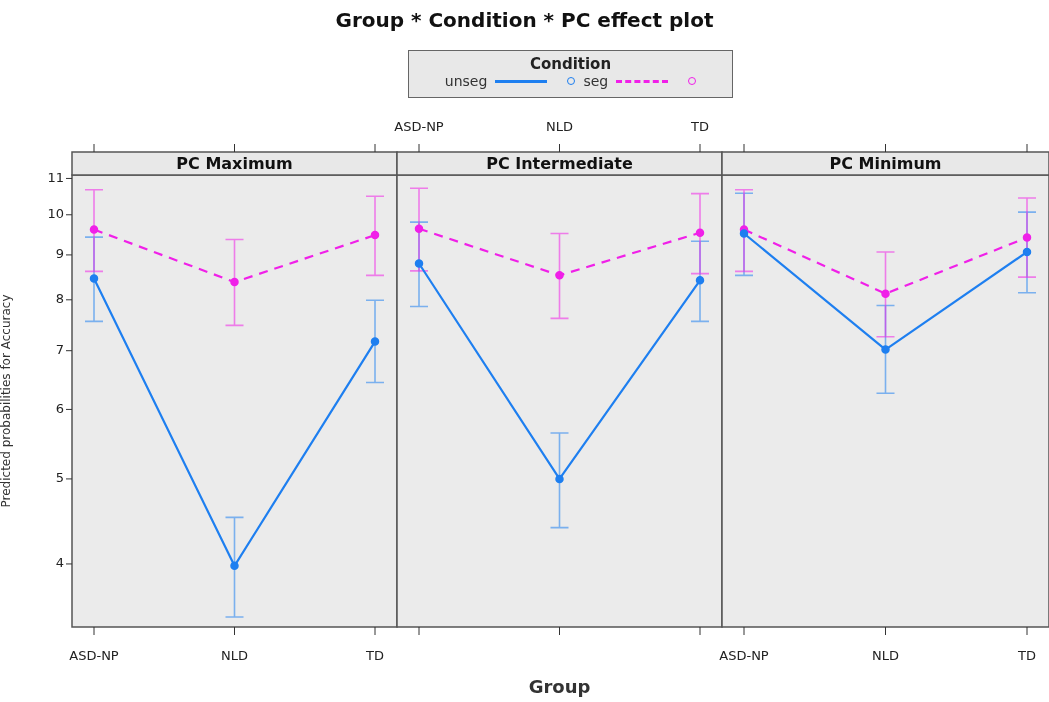  I want to click on y-axis-title: Predicted probabilities for Accuracy, so click(7, 401).